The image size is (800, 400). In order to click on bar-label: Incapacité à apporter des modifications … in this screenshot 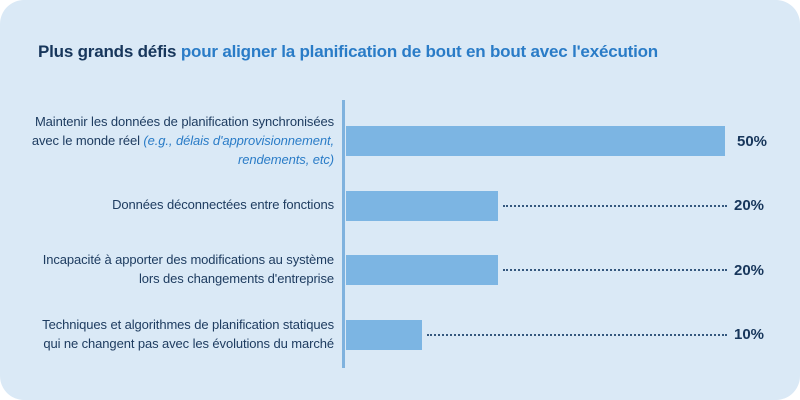, I will do `click(187, 270)`.